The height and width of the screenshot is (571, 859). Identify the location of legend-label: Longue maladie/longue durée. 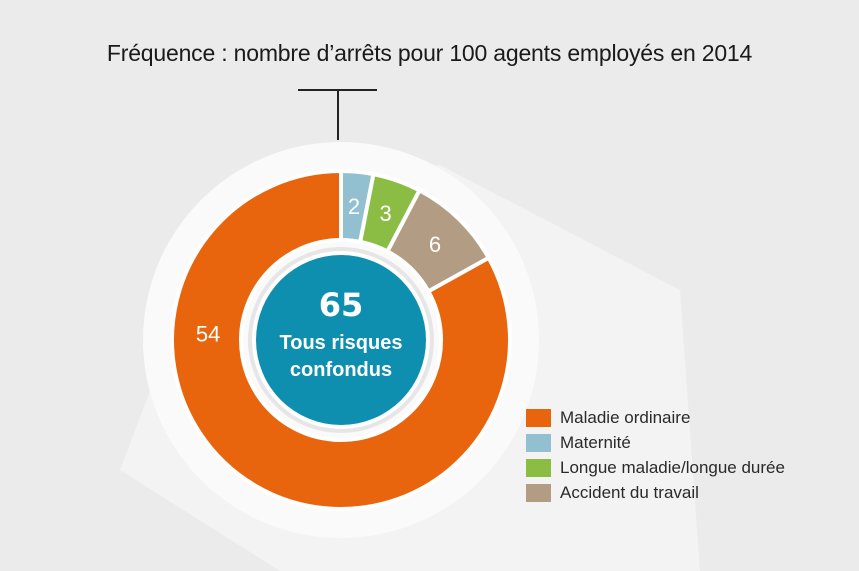
(672, 467).